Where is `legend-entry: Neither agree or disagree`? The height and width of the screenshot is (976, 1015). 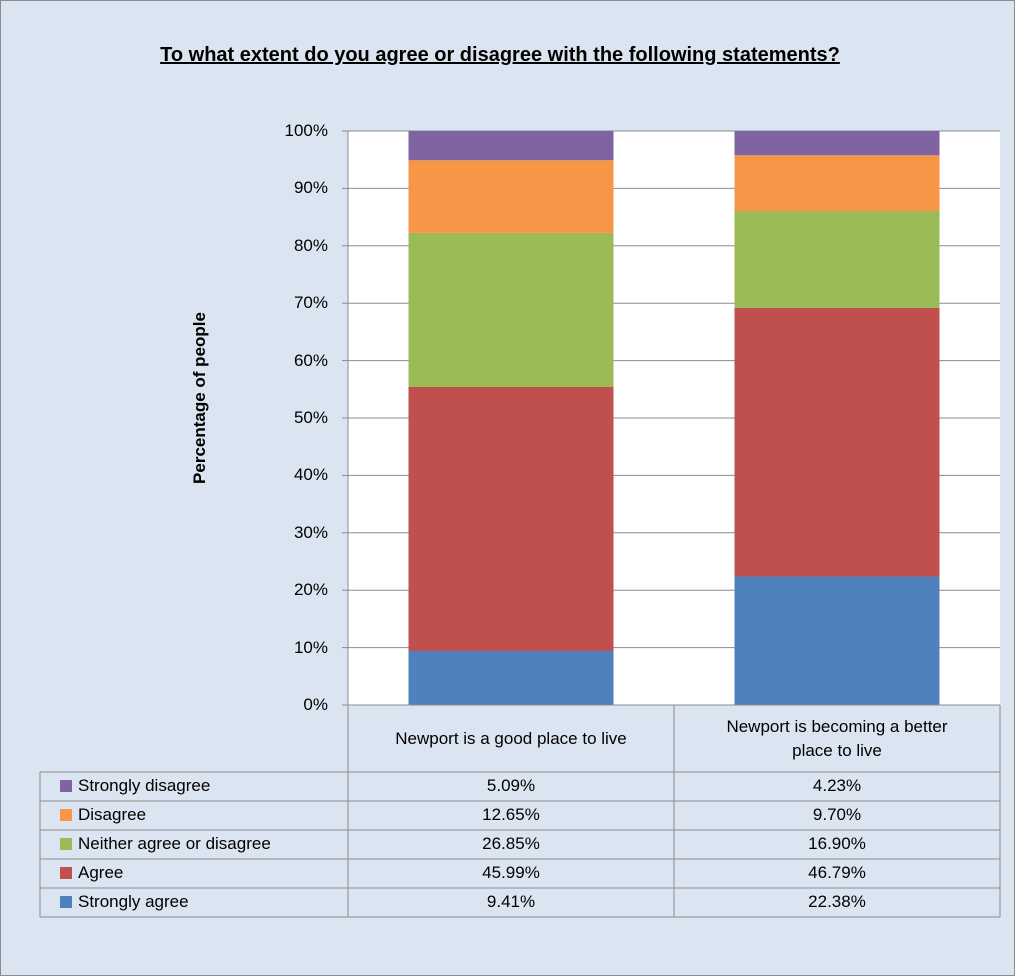
legend-entry: Neither agree or disagree is located at coordinates (205, 844).